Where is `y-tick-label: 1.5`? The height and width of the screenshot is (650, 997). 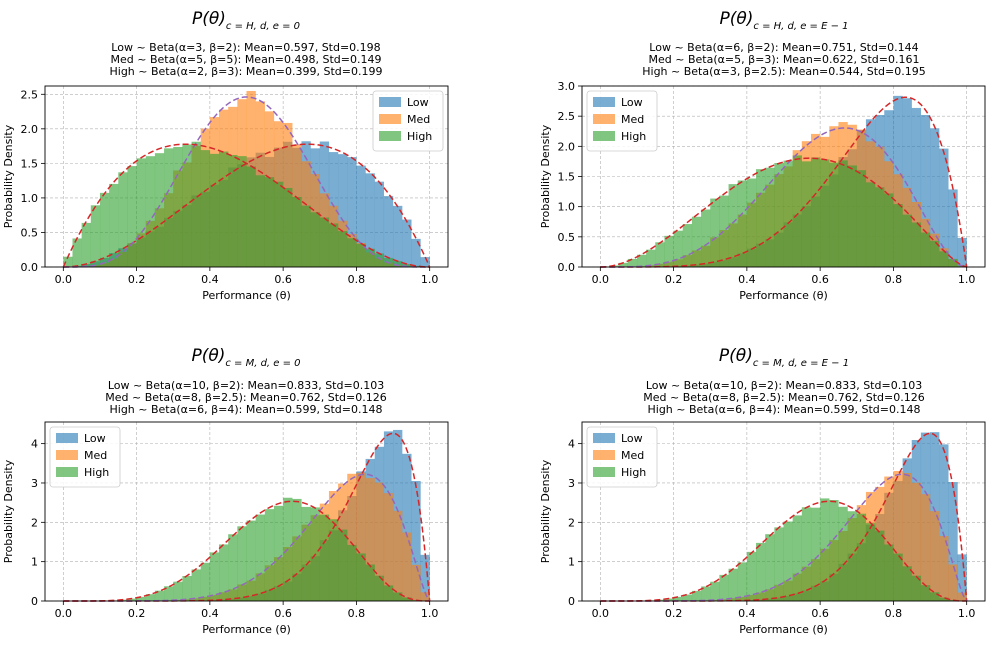
y-tick-label: 1.5 is located at coordinates (567, 177).